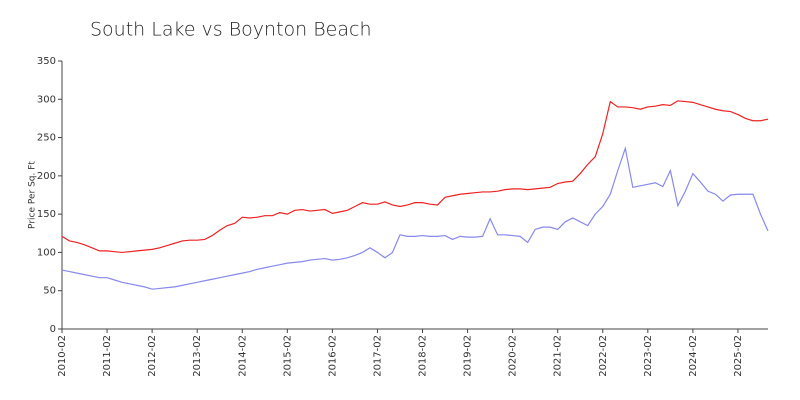 This screenshot has height=400, width=800. Describe the element at coordinates (648, 356) in the screenshot. I see `x-tick-label: 2023-02` at that location.